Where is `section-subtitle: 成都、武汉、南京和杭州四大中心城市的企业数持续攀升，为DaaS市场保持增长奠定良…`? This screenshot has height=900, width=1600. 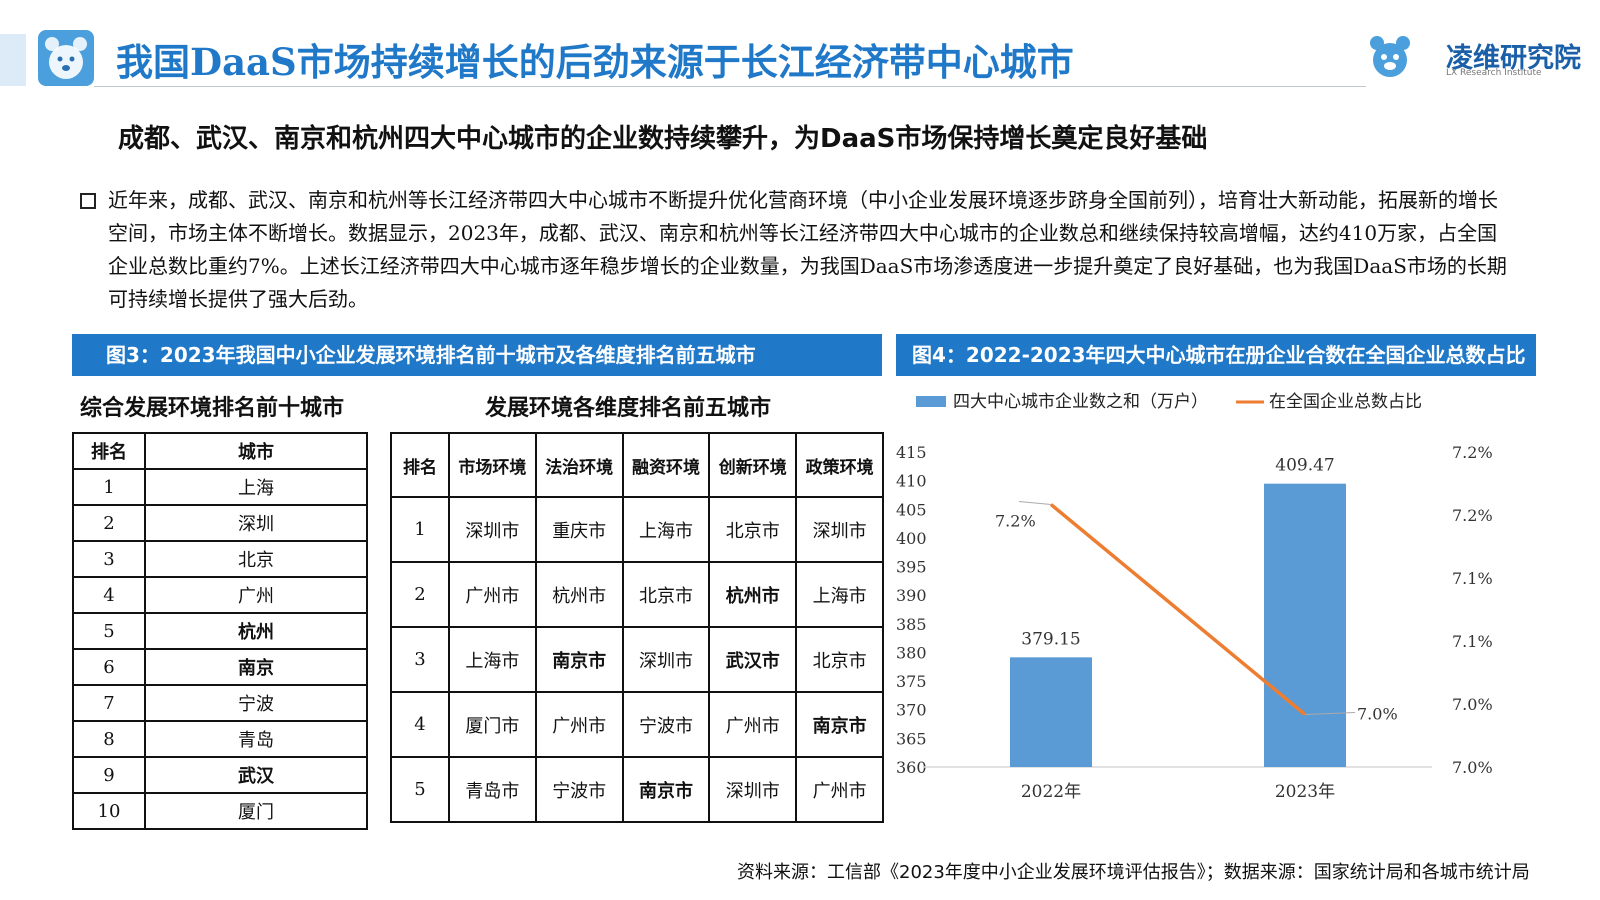
section-subtitle: 成都、武汉、南京和杭州四大中心城市的企业数持续攀升，为DaaS市场保持增长奠定良… is located at coordinates (663, 139).